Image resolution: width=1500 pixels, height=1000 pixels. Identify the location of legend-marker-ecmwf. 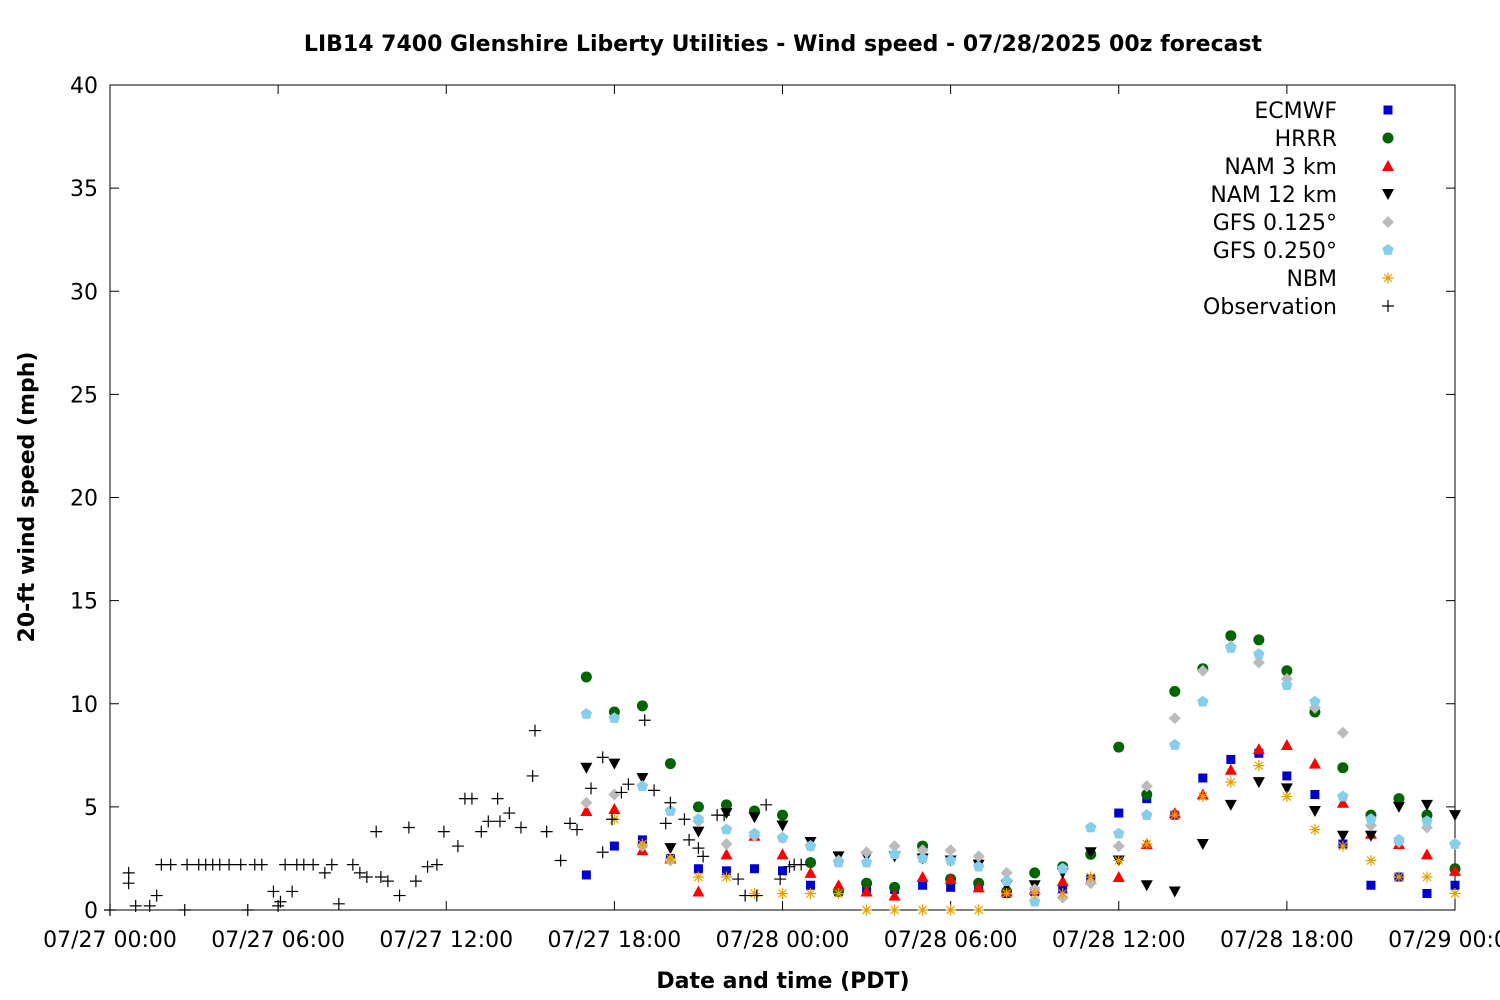
(1388, 110).